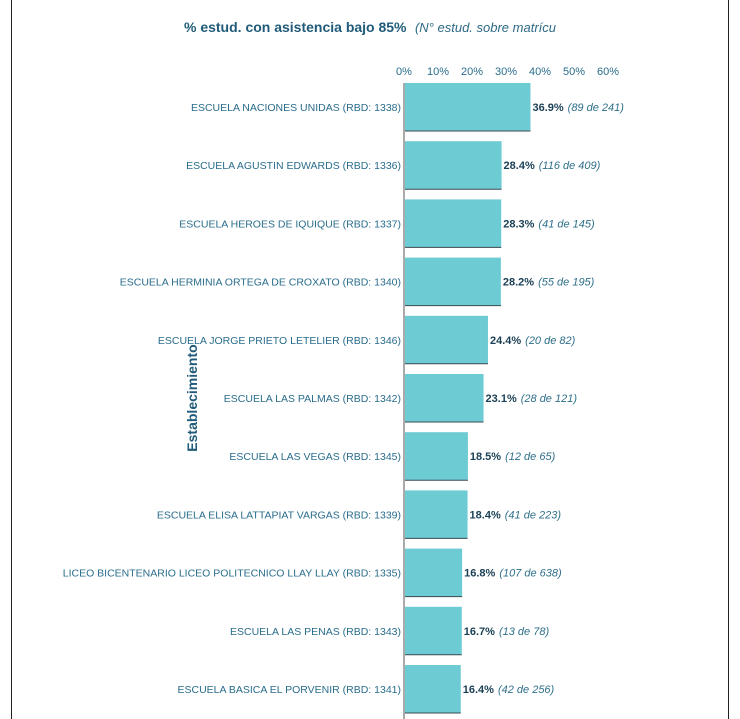  Describe the element at coordinates (472, 72) in the screenshot. I see `x-tick-label: 20%` at that location.